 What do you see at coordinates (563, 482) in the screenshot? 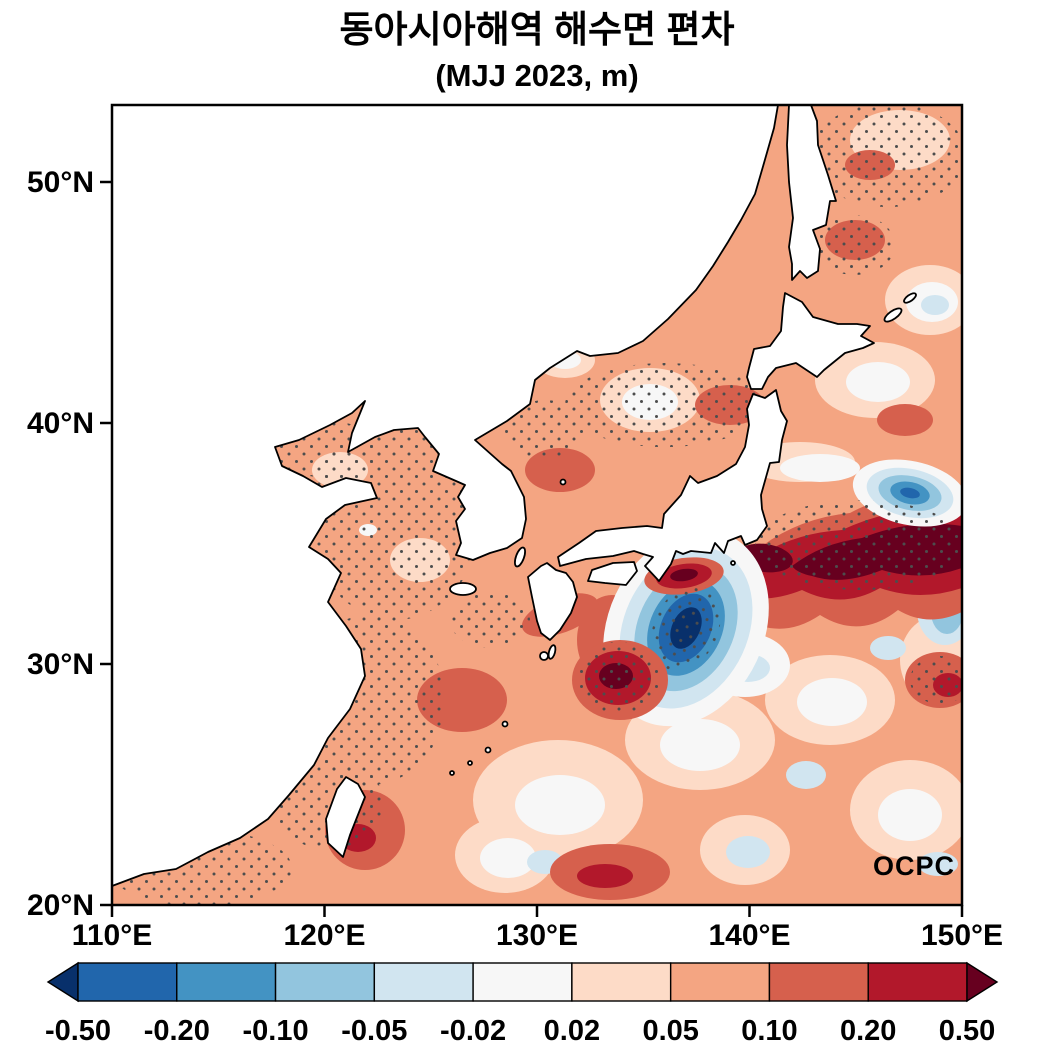
I see `ulleung-island` at bounding box center [563, 482].